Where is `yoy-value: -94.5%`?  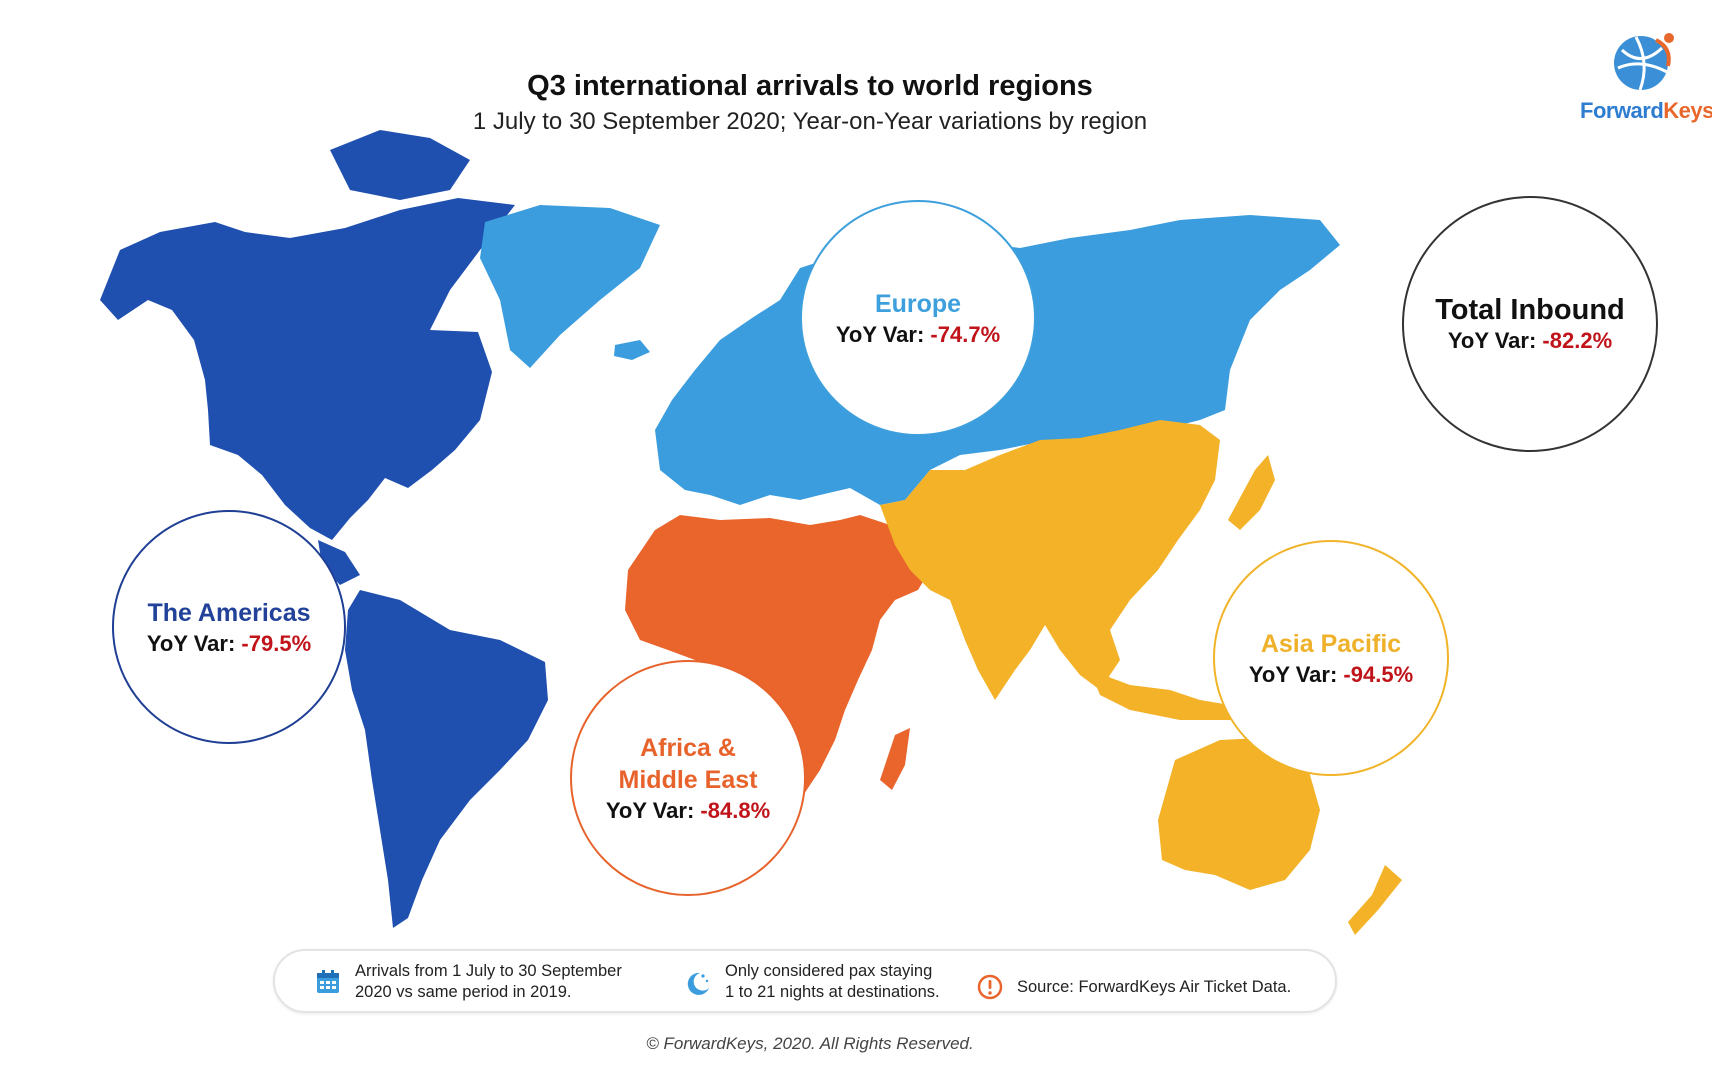 yoy-value: -94.5% is located at coordinates (1378, 674).